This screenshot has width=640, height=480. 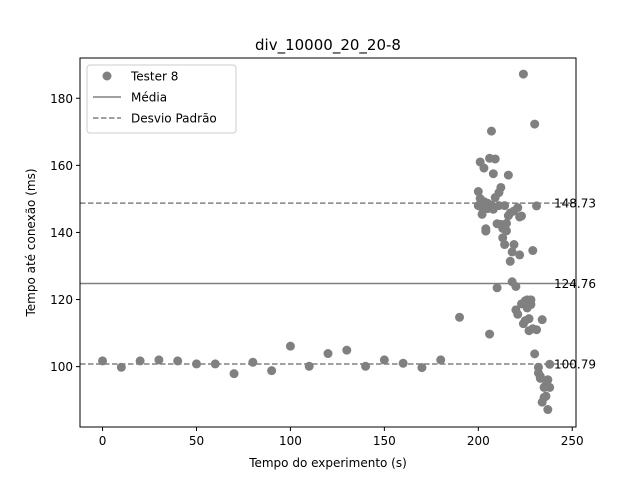 What do you see at coordinates (196, 441) in the screenshot?
I see `x-tick-label: 50` at bounding box center [196, 441].